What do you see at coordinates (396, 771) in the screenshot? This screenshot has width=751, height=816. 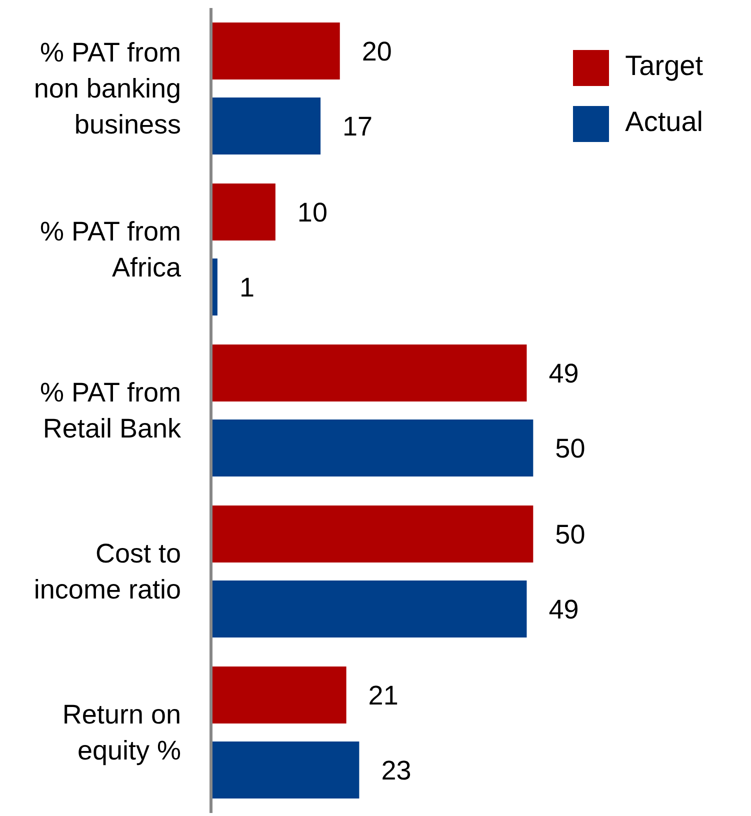 I see `data-label: 23` at bounding box center [396, 771].